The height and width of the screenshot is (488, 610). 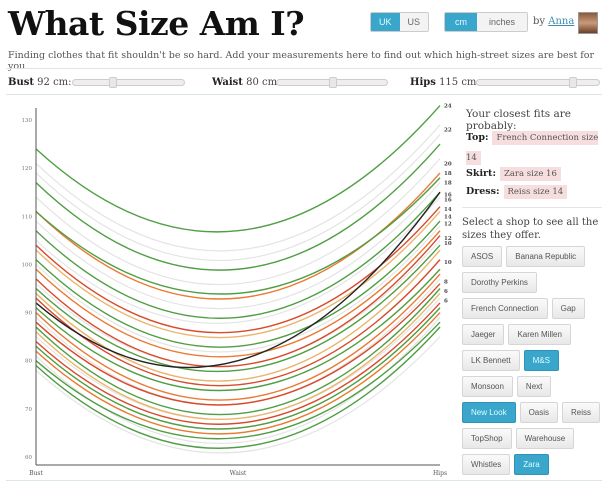 What do you see at coordinates (446, 282) in the screenshot?
I see `size-label: 8` at bounding box center [446, 282].